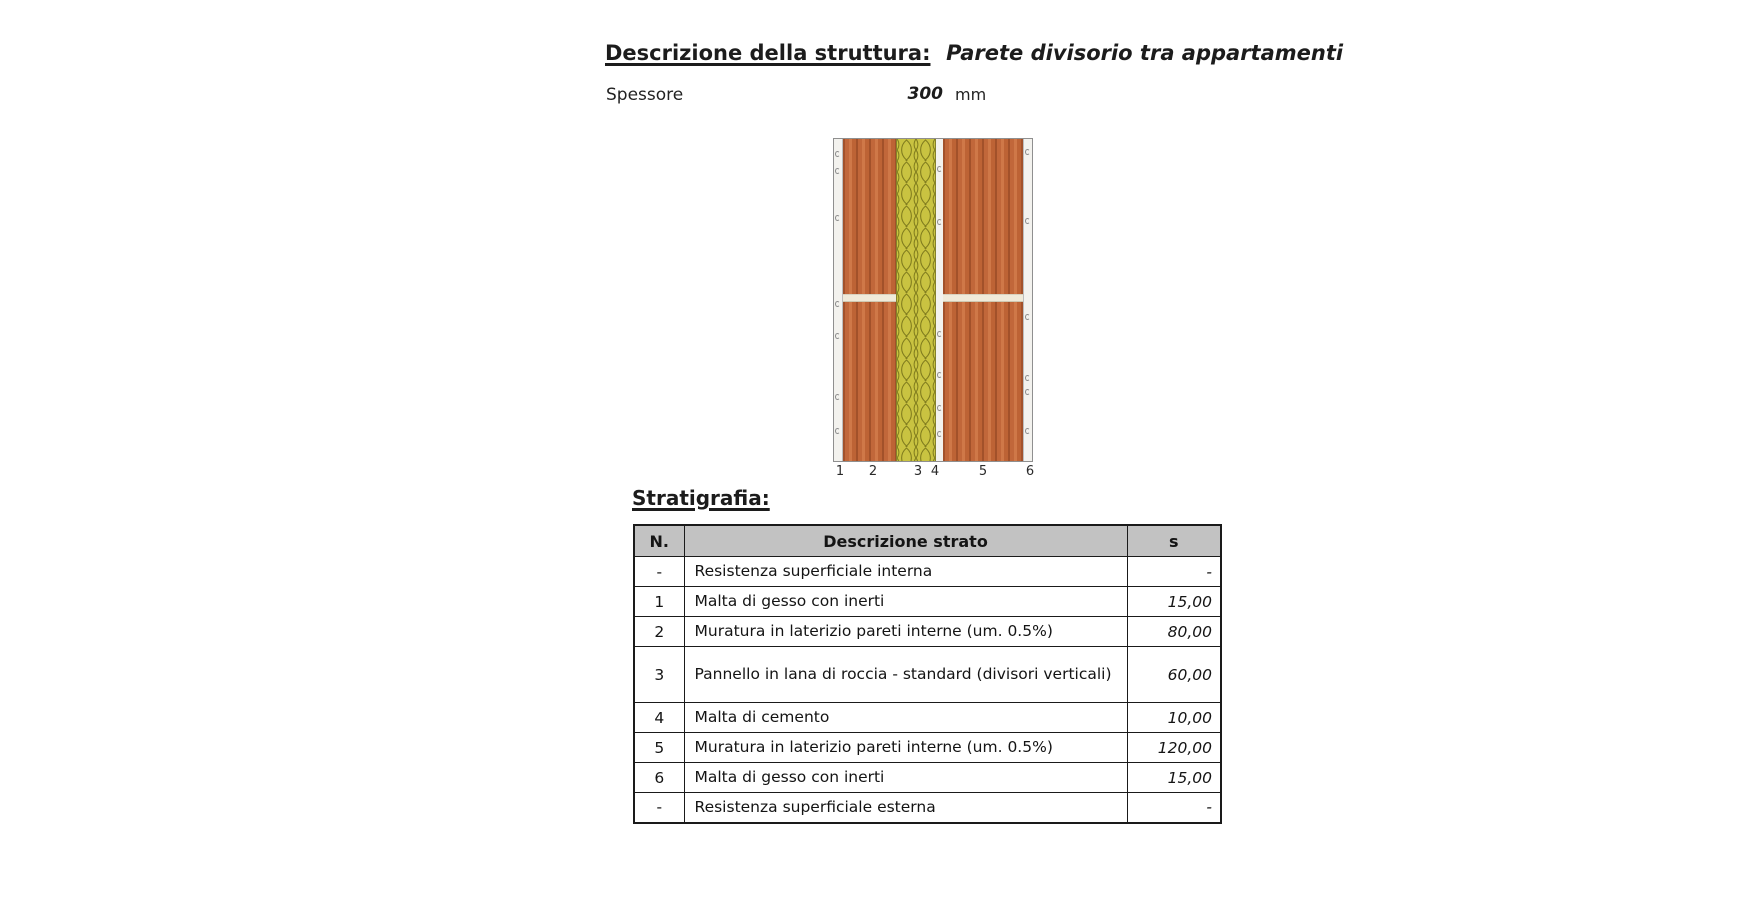  Describe the element at coordinates (1027, 300) in the screenshot. I see `layer-plaster-outer` at that location.